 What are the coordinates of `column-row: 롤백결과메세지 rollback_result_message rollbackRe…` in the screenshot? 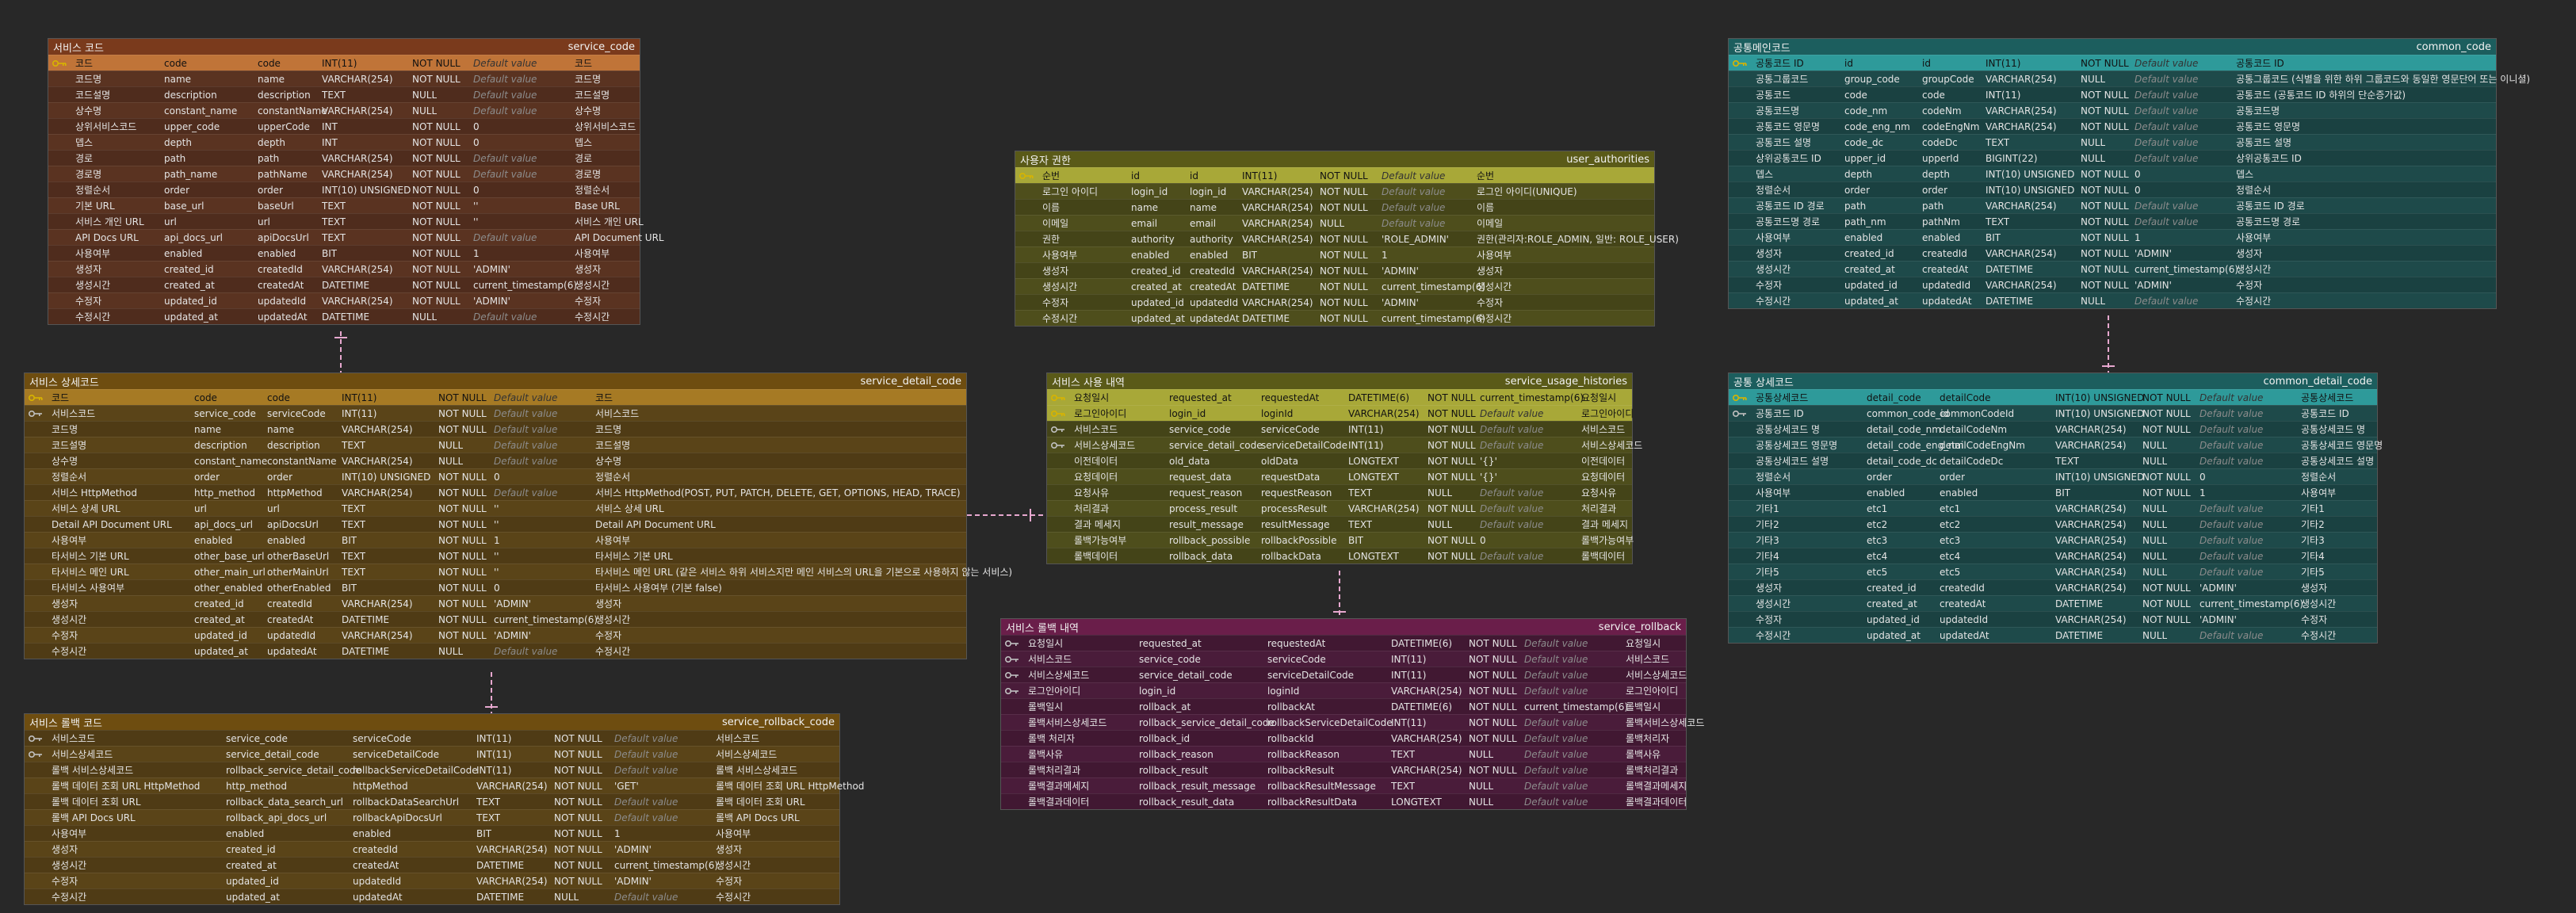 It's located at (1344, 785).